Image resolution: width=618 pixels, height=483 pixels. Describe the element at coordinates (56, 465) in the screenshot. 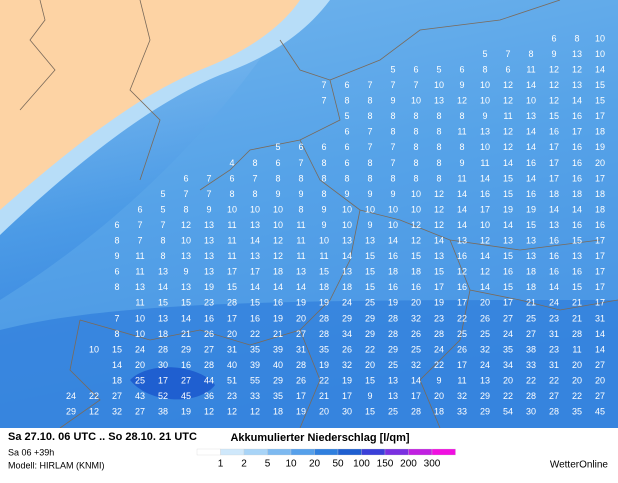

I see `model: Modell: HIRLAM (KNMI)` at that location.